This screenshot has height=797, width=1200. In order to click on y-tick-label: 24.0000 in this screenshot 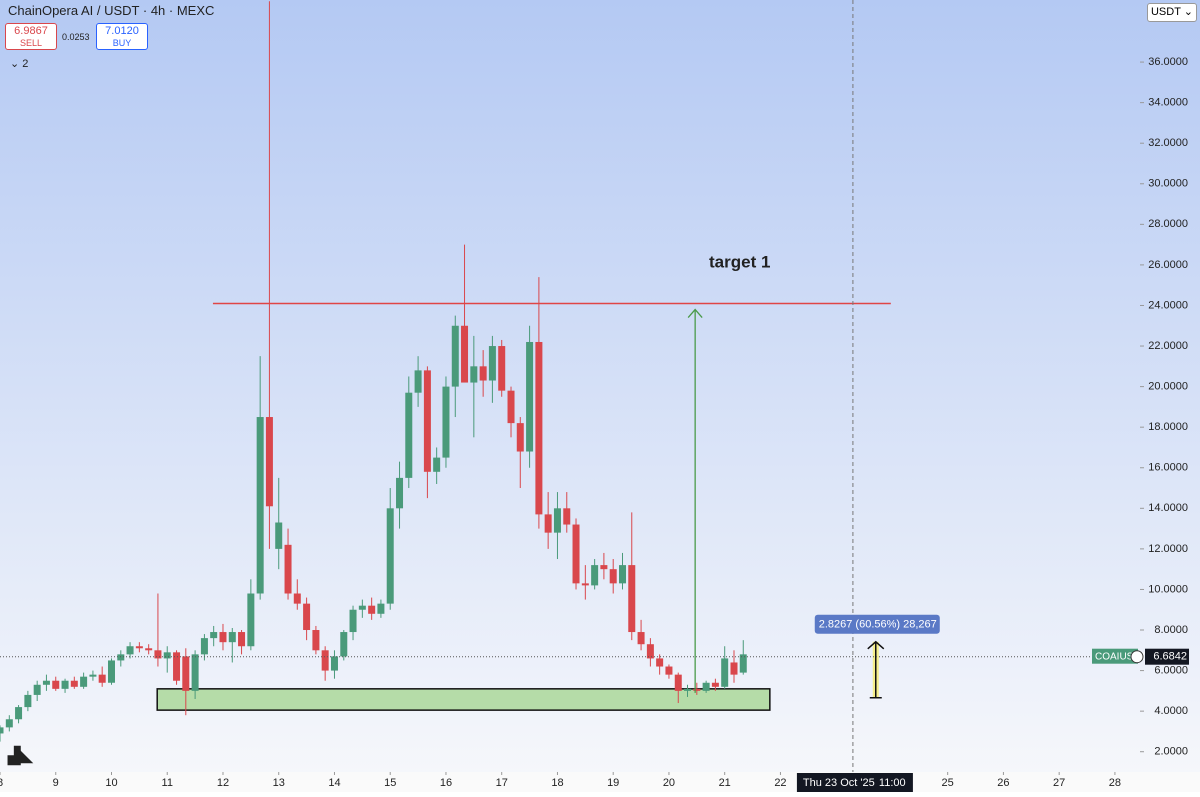, I will do `click(1168, 305)`.